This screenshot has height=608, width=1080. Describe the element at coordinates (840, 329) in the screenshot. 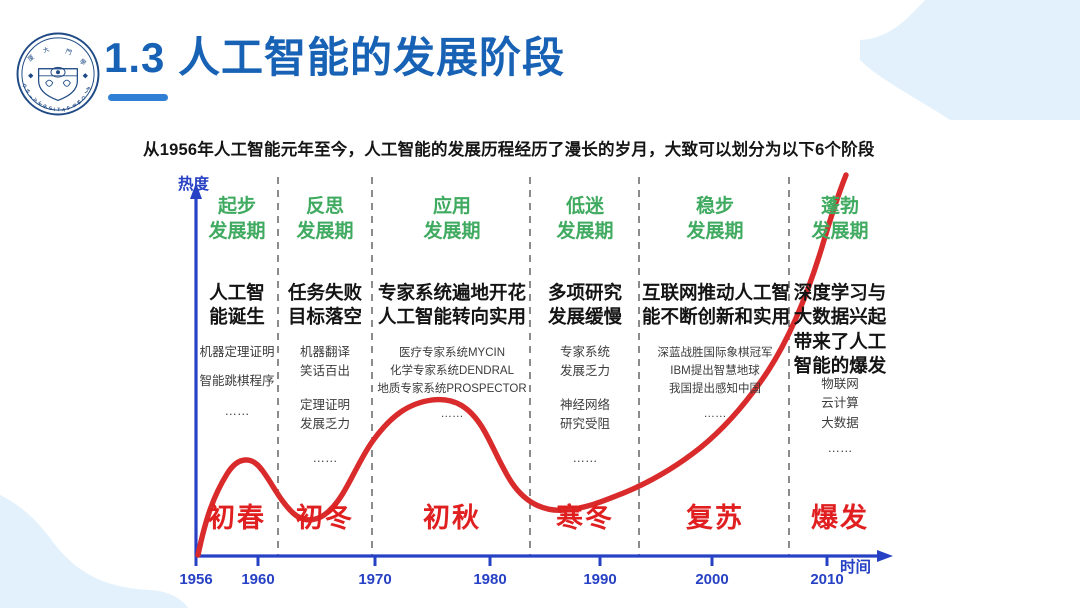

I see `stage-headline-6: 深度学习与 大数据兴起 带来了人工 智能的爆发` at that location.